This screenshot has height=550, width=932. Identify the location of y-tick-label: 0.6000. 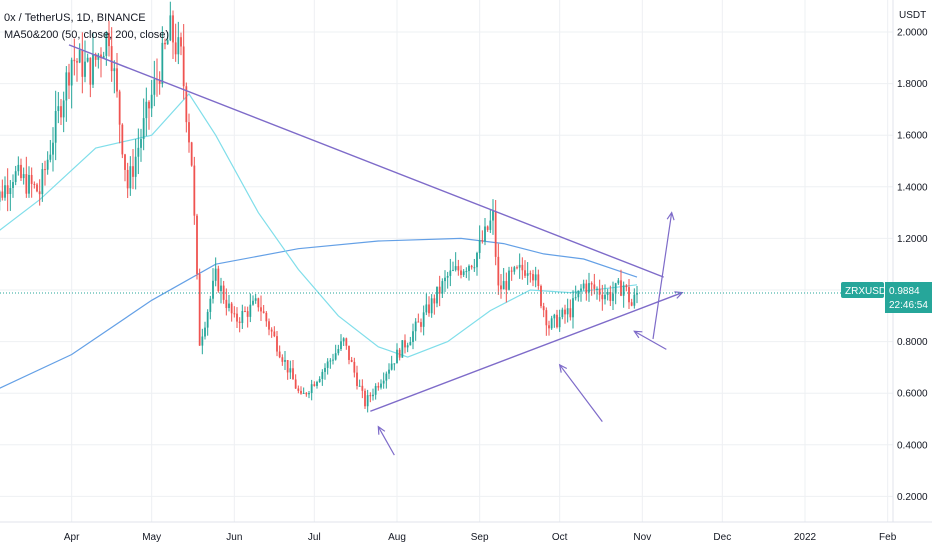
(912, 394).